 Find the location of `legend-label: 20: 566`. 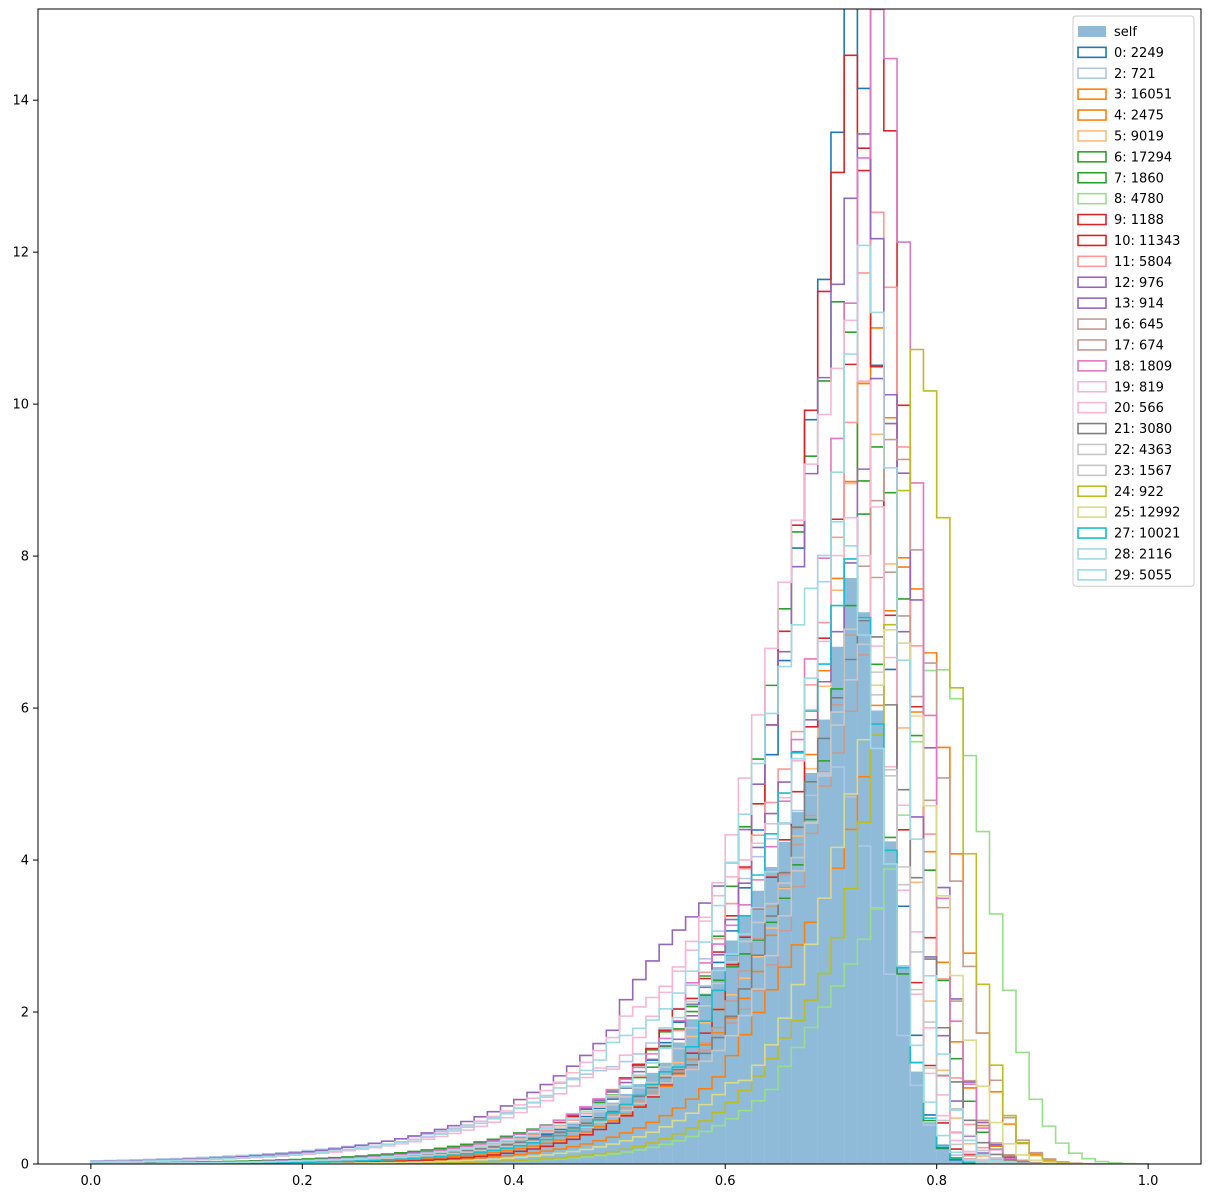

legend-label: 20: 566 is located at coordinates (1139, 408).